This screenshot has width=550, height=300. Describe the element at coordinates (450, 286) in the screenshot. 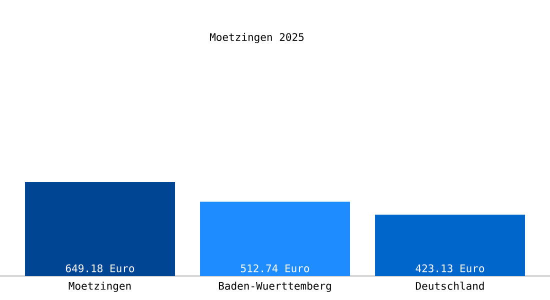

I see `x-tick-label: Deutschland` at that location.